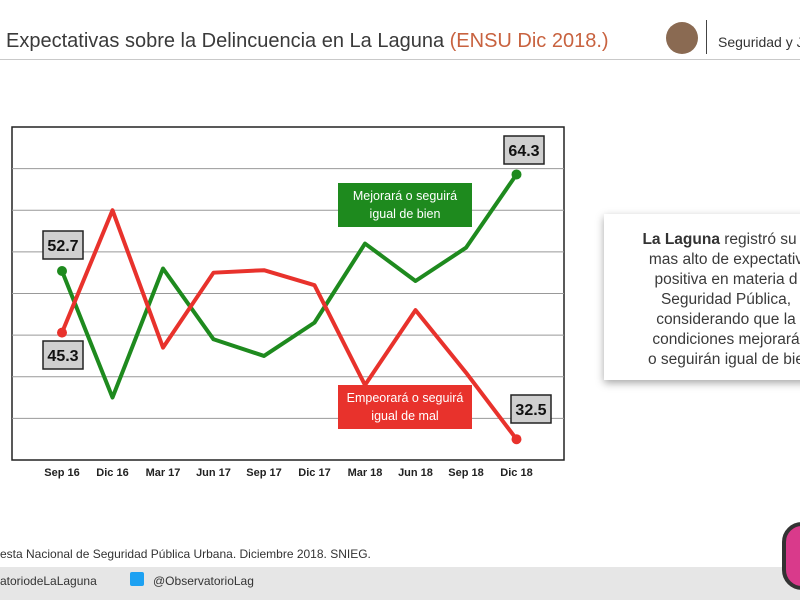 The image size is (800, 600). I want to click on point-marker-end-red, so click(516, 439).